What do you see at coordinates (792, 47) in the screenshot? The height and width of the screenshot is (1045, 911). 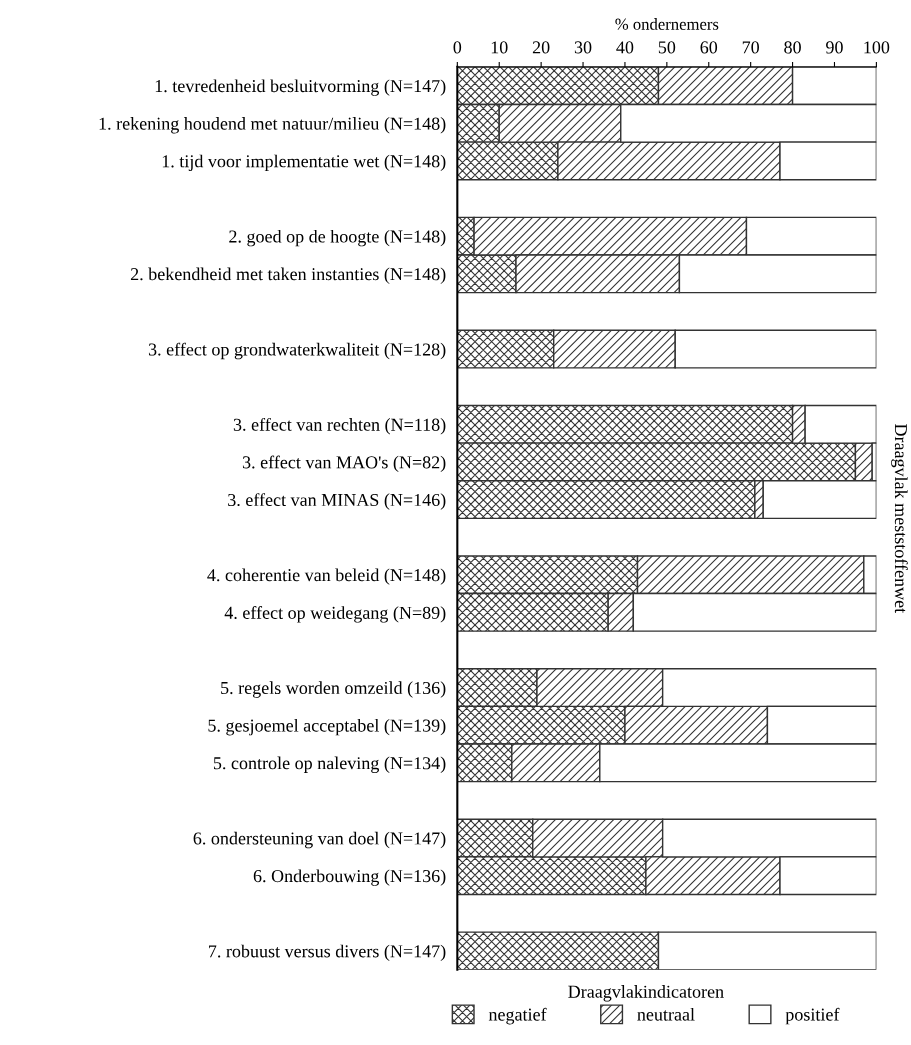 I see `x-tick-label: 80` at bounding box center [792, 47].